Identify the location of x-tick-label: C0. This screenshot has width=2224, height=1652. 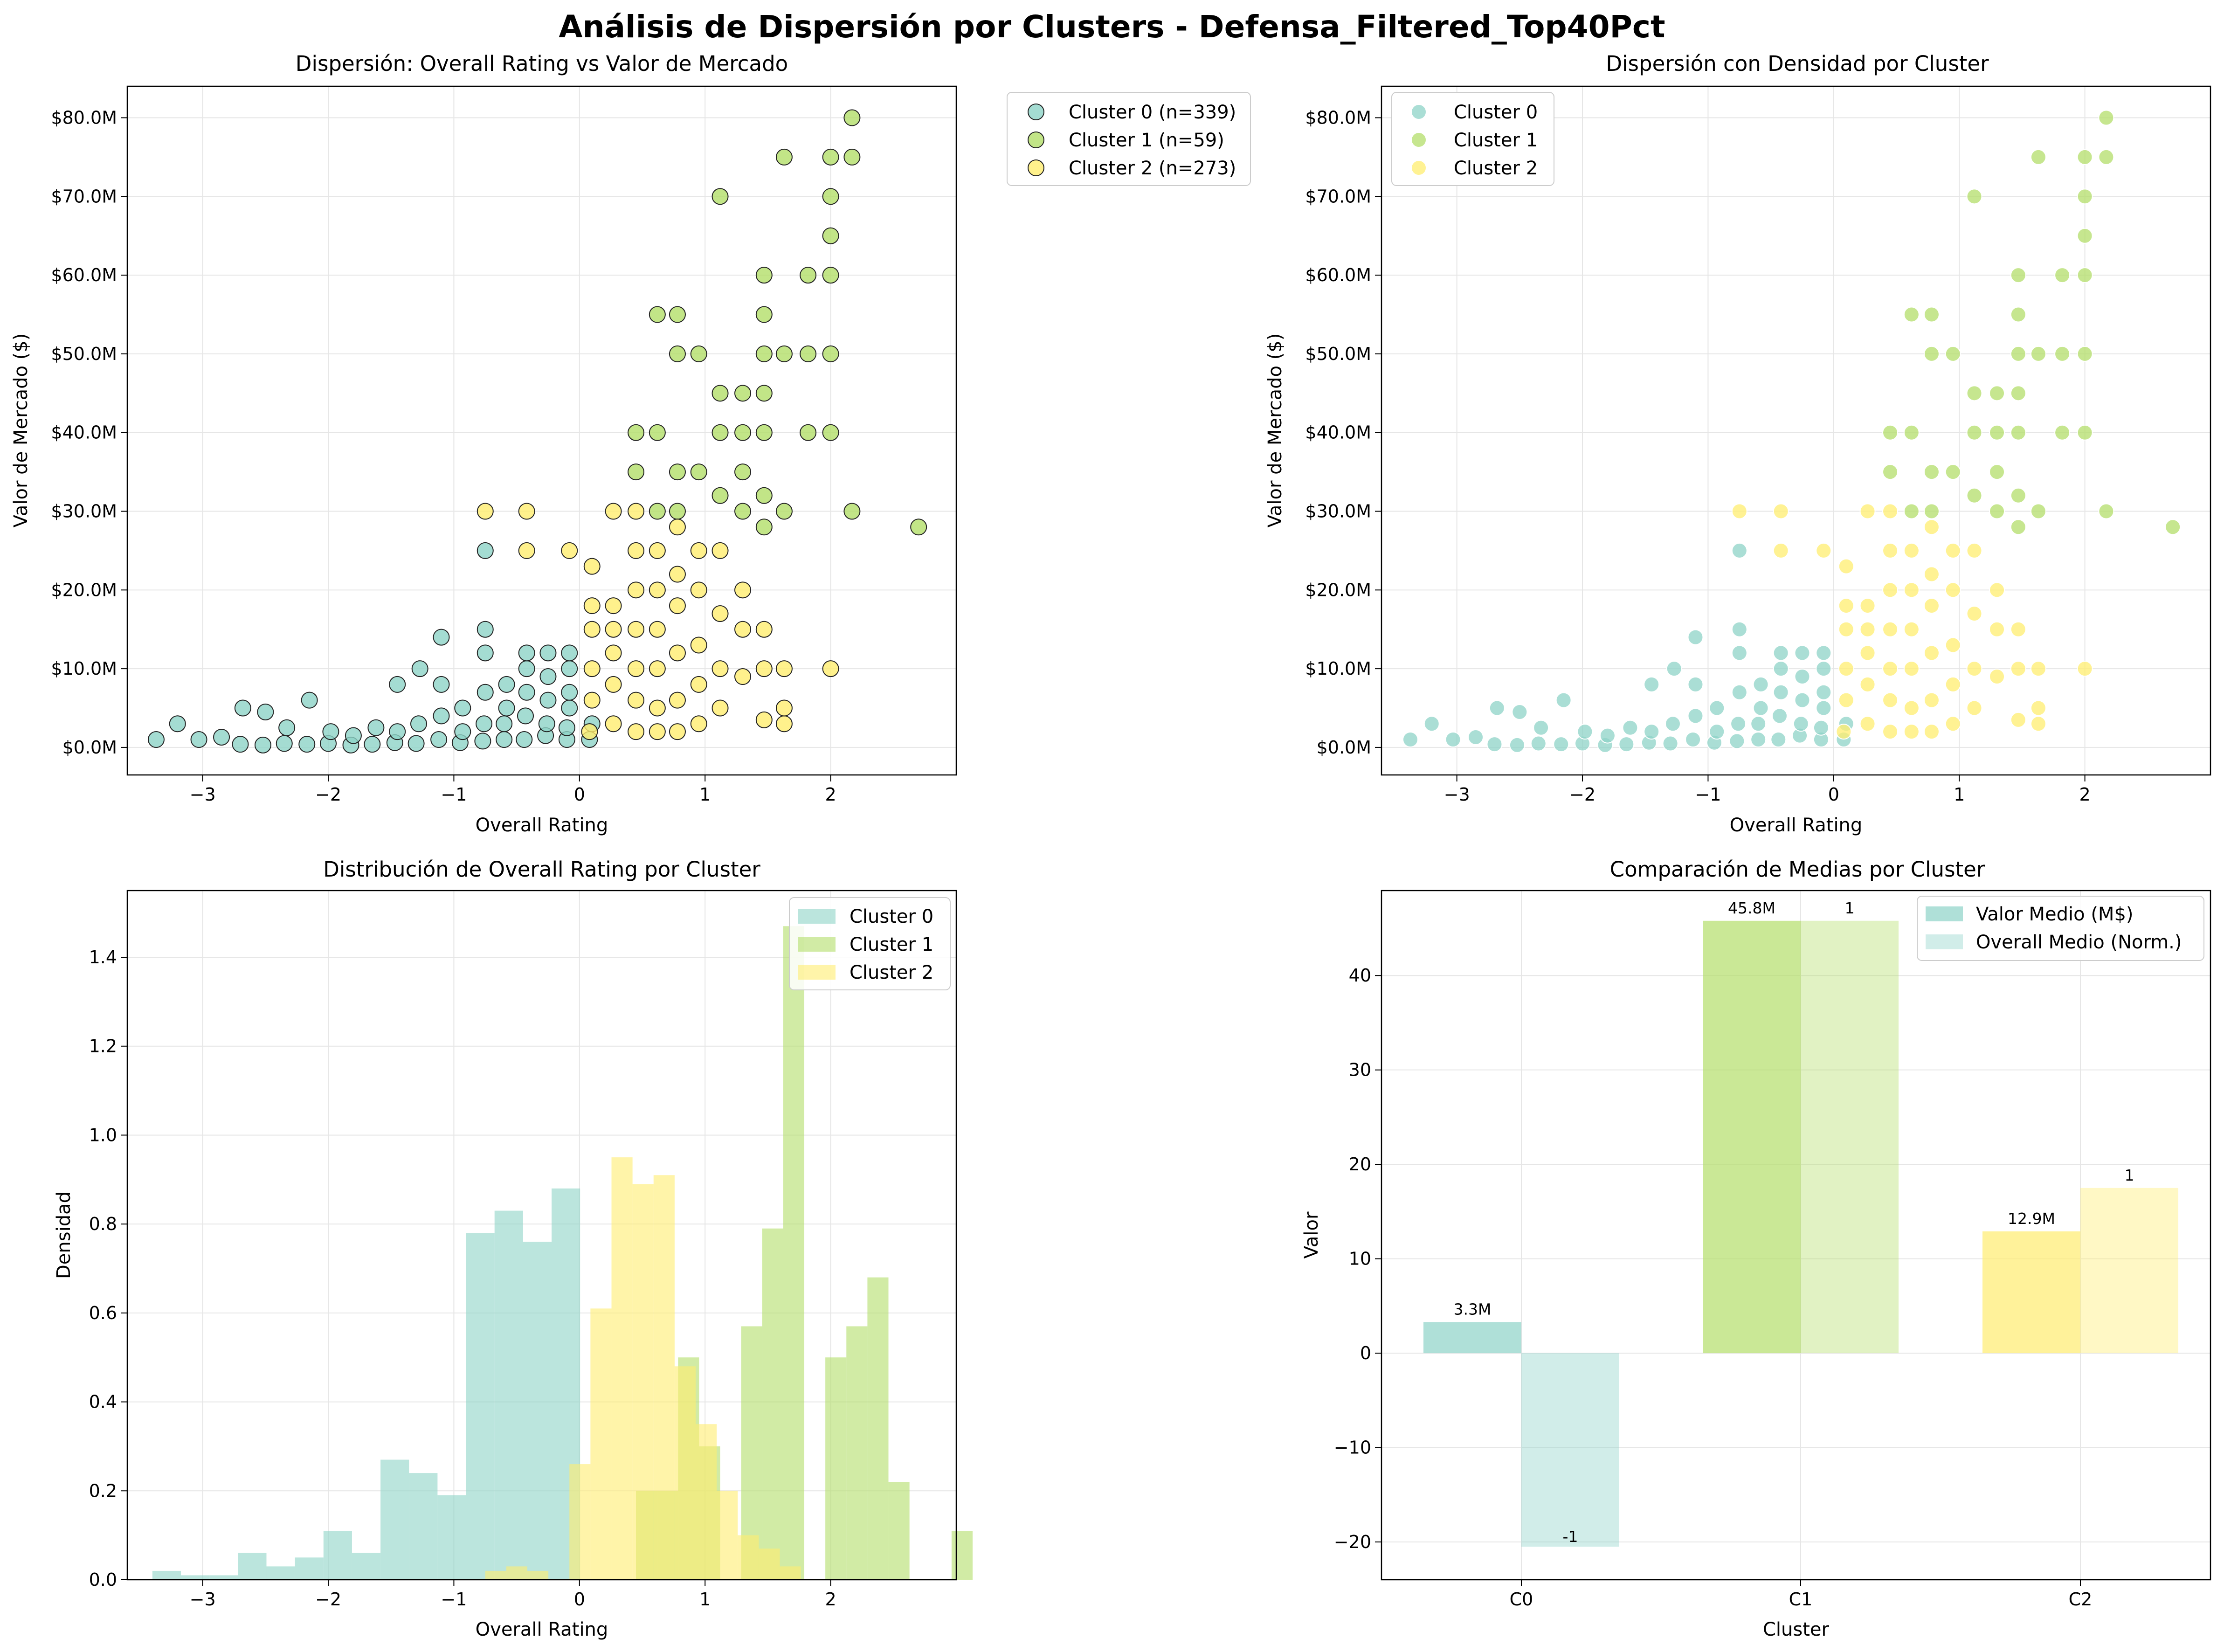
(1522, 1599).